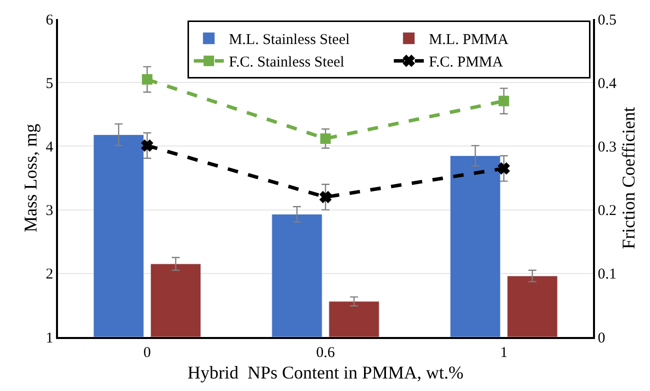  What do you see at coordinates (607, 20) in the screenshot?
I see `y2-tick-label: 0.5` at bounding box center [607, 20].